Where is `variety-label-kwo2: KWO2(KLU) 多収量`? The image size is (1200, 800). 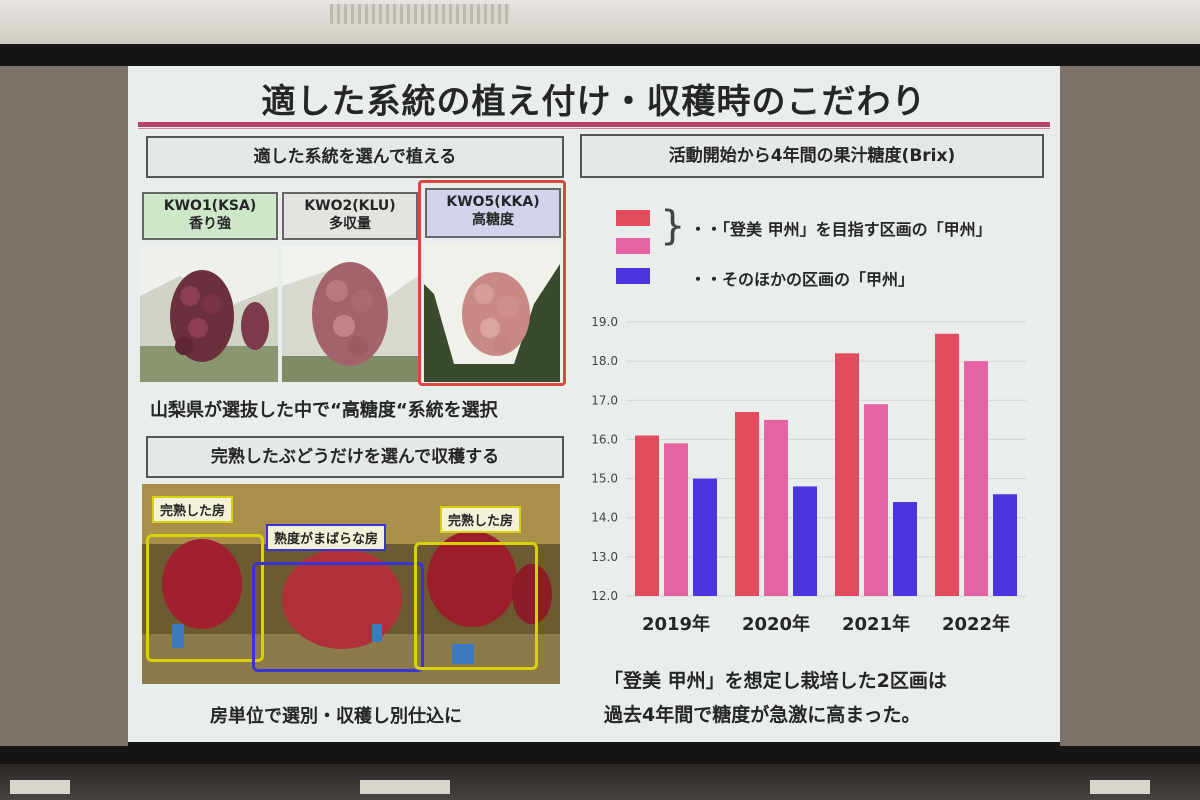
variety-label-kwo2: KWO2(KLU) 多収量 is located at coordinates (350, 216).